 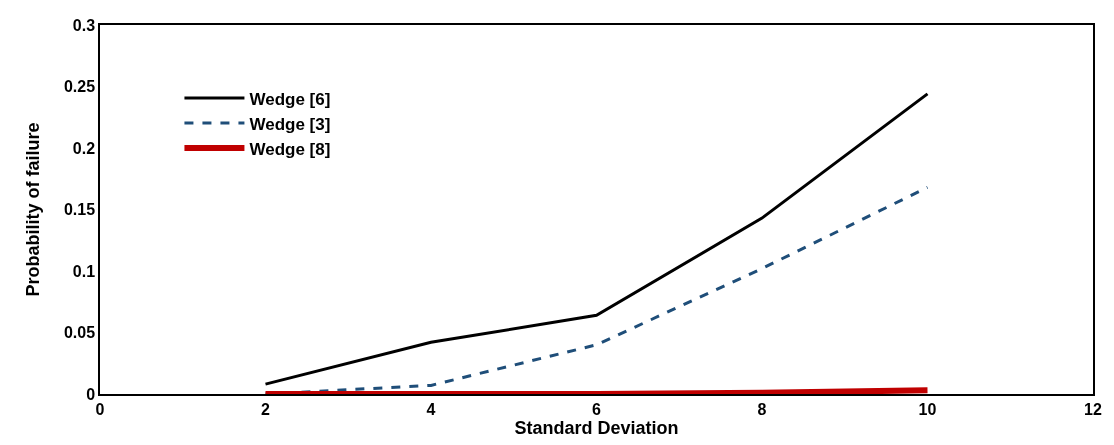 I want to click on y-tick-label: 0, so click(x=91, y=394).